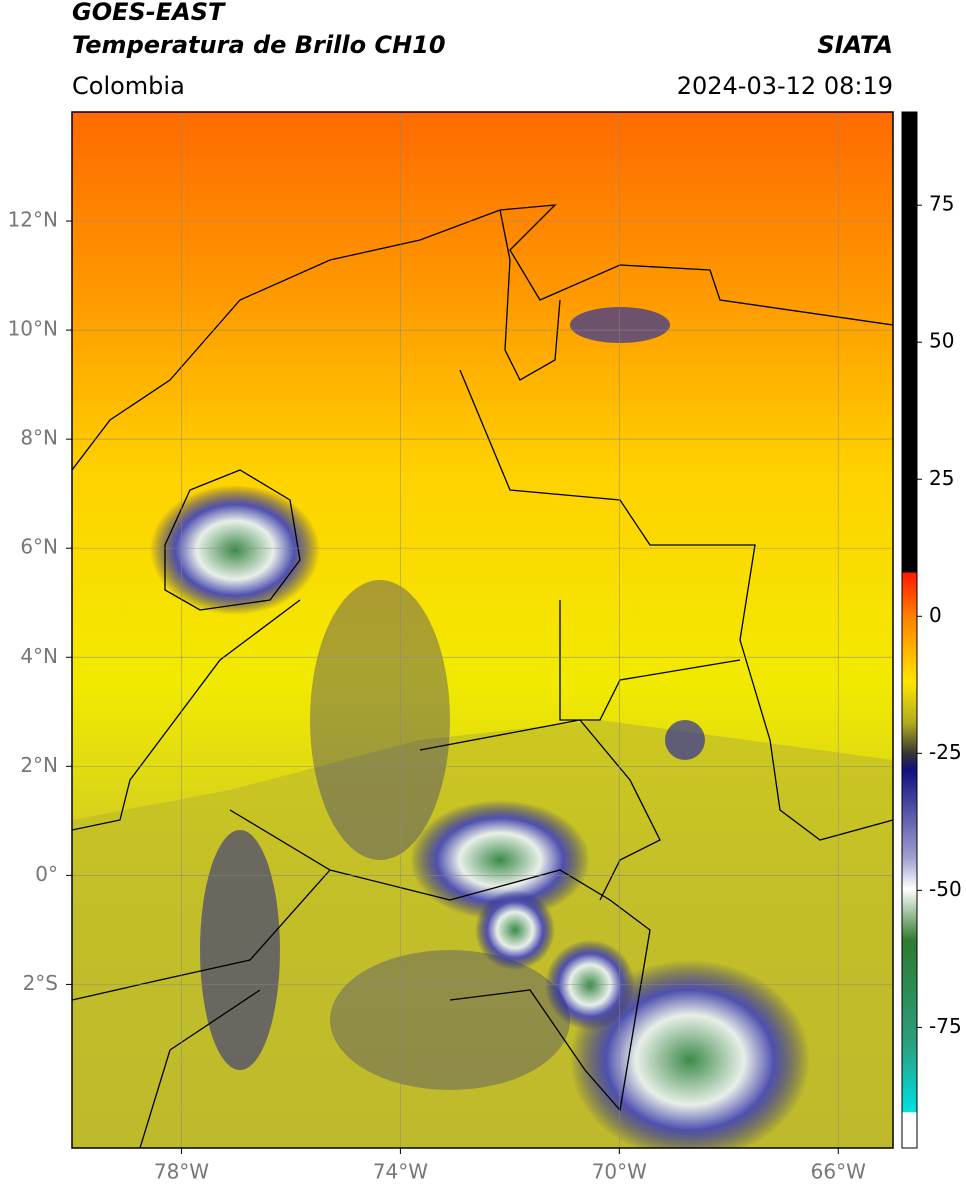 The height and width of the screenshot is (1194, 966). What do you see at coordinates (400, 1172) in the screenshot?
I see `x-tick-label: 74°W` at bounding box center [400, 1172].